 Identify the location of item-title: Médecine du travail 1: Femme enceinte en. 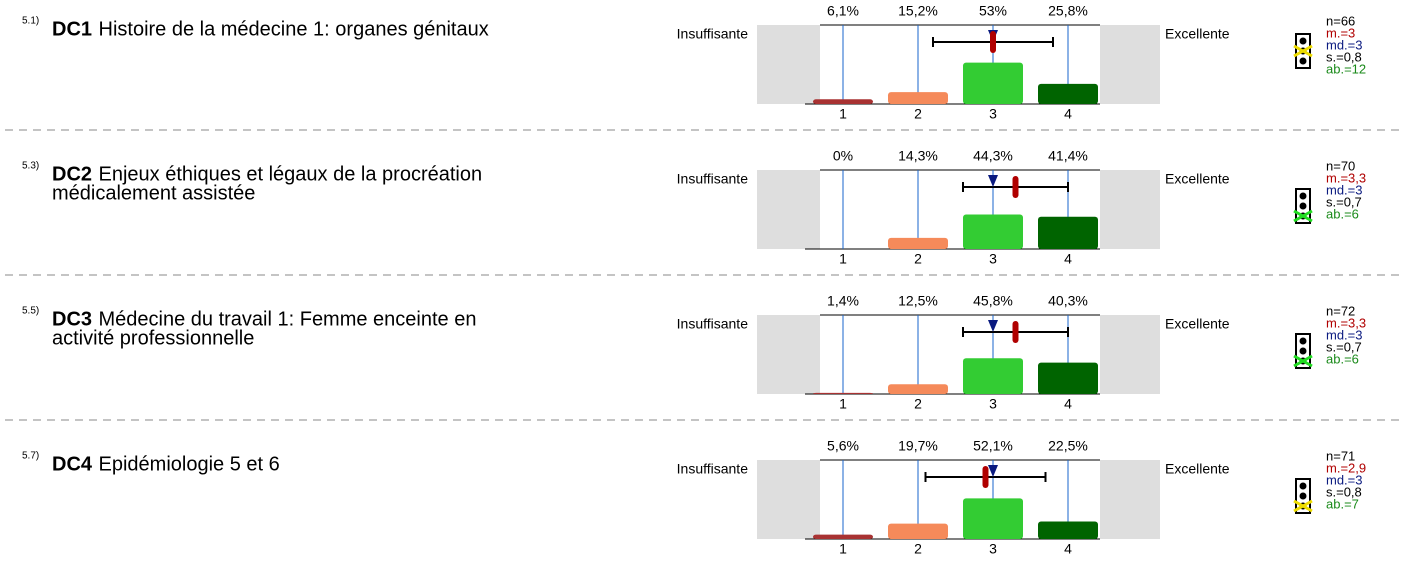
(288, 319).